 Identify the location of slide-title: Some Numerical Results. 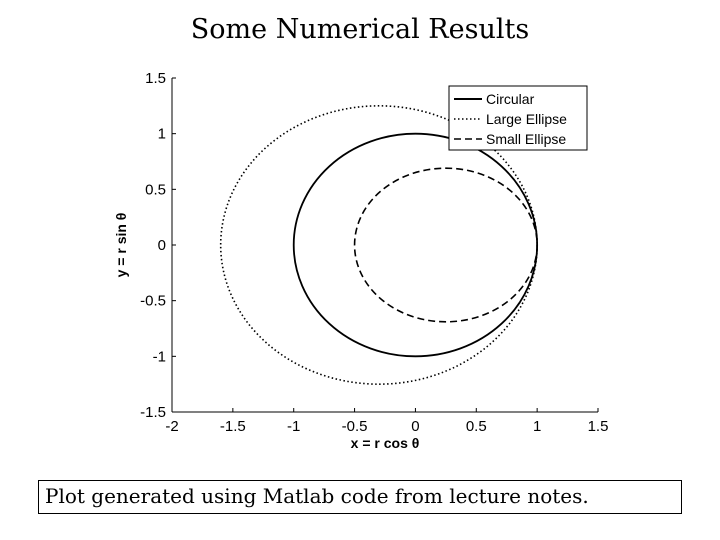
(360, 29).